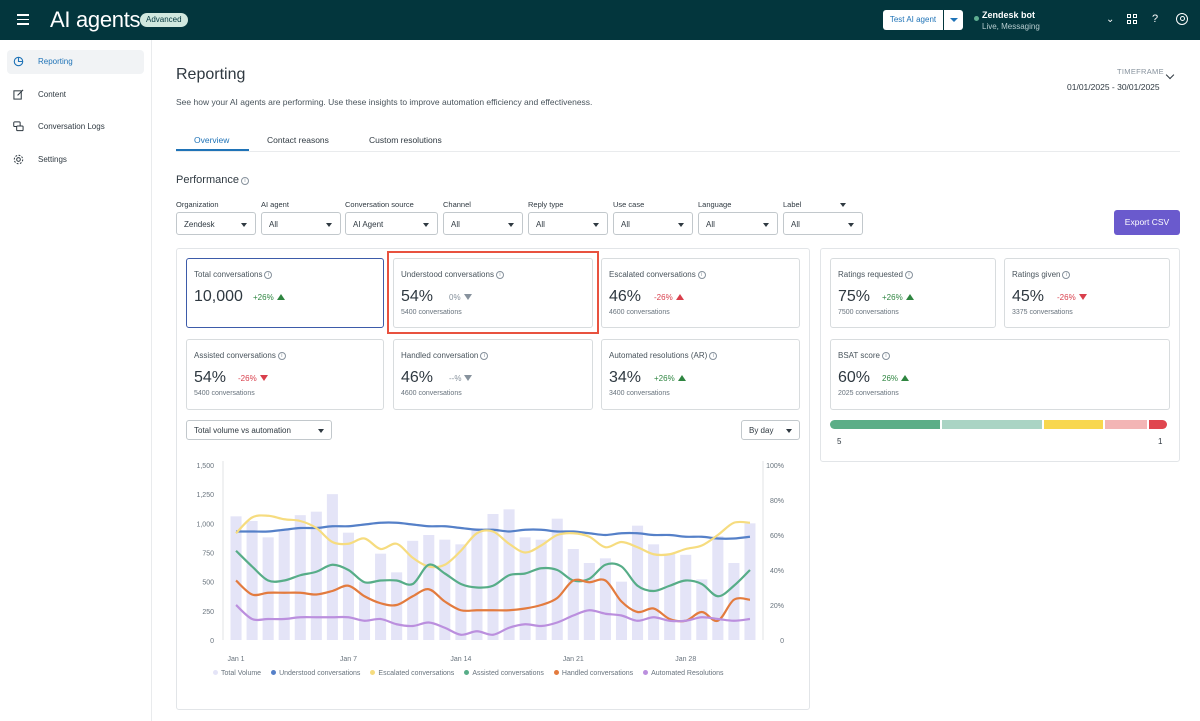 Image resolution: width=1200 pixels, height=721 pixels. Describe the element at coordinates (868, 393) in the screenshot. I see `metric-subtext: 2025 conversations` at that location.